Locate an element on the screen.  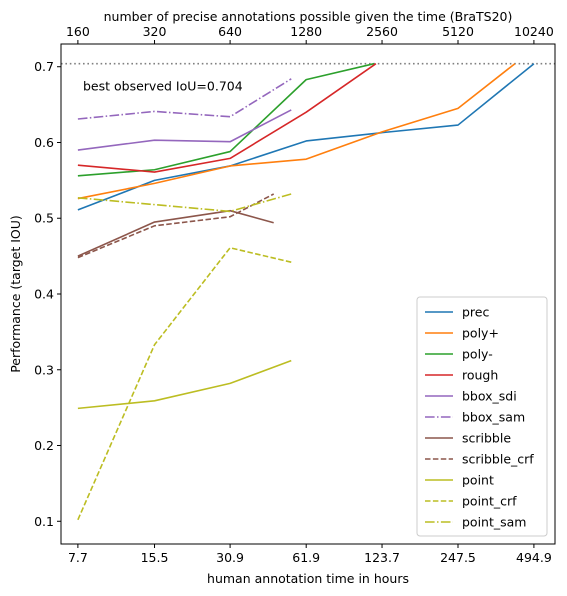
x-tick-label: 247.5 is located at coordinates (458, 557).